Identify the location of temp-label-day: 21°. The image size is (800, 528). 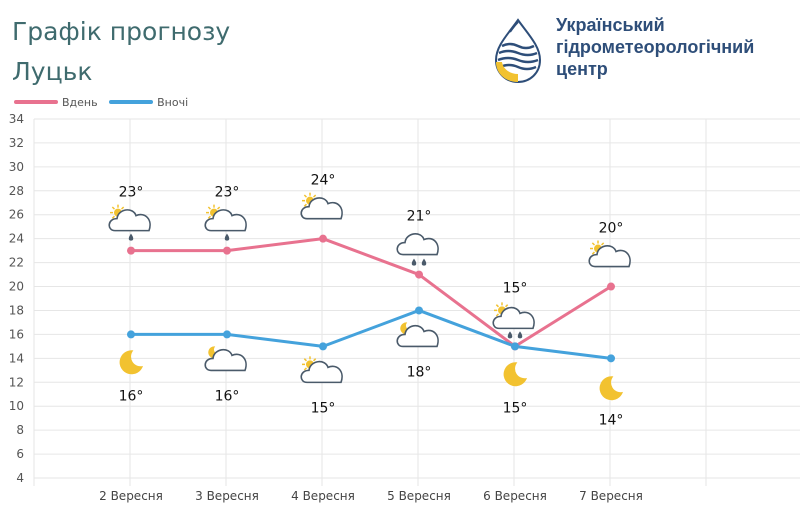
(419, 217).